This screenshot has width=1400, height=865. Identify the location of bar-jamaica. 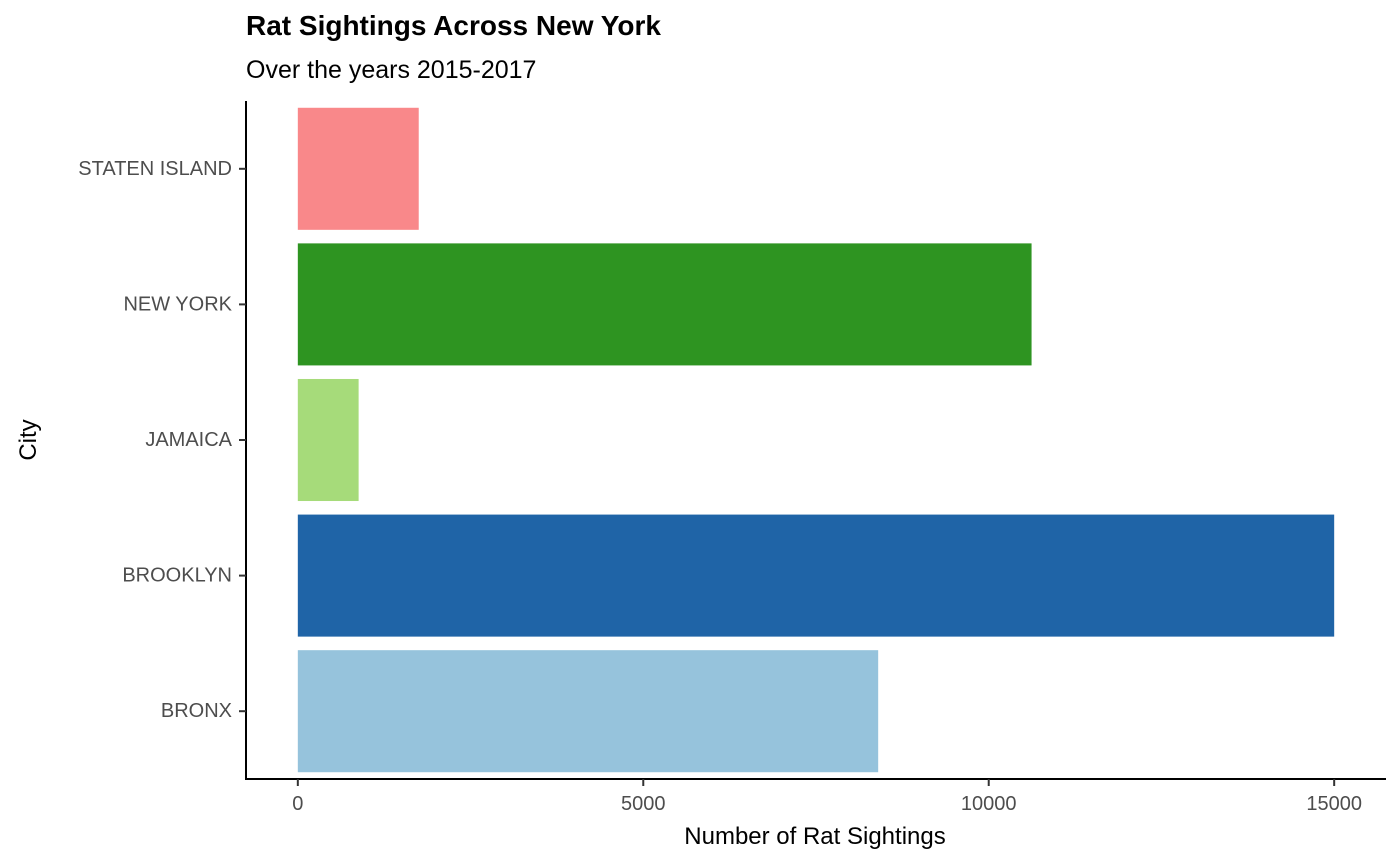
(328, 440).